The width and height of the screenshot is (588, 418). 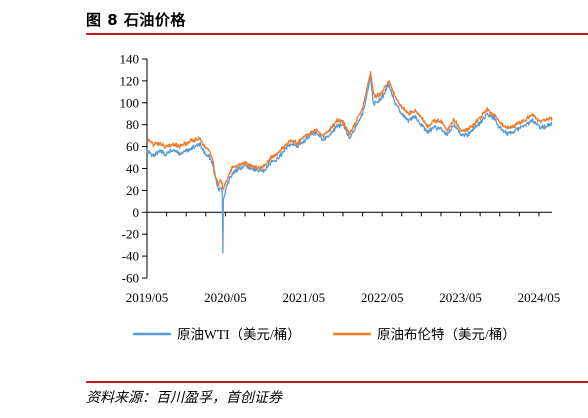 What do you see at coordinates (324, 334) in the screenshot?
I see `chart-legend: 原油WTI（美元/桶） 原油布伦特（美元/桶）` at bounding box center [324, 334].